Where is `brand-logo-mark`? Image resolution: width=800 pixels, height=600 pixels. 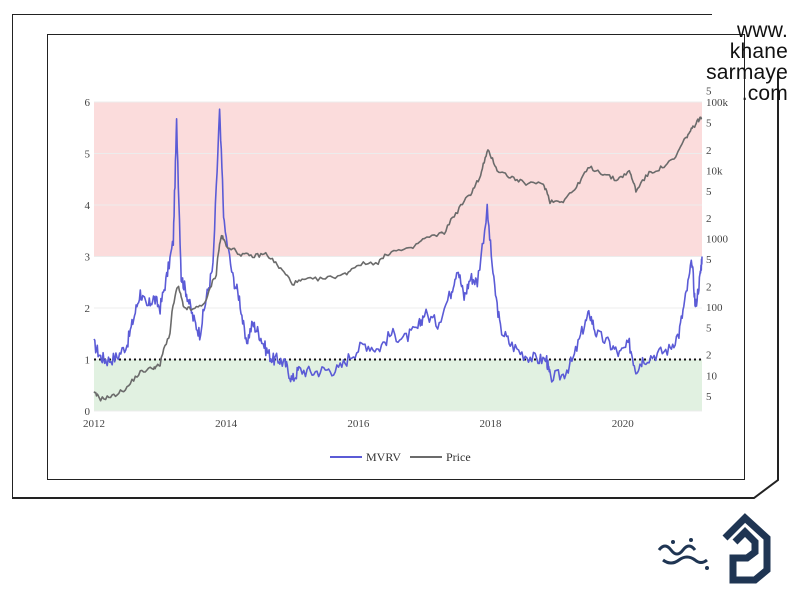
brand-logo-mark is located at coordinates (714, 548).